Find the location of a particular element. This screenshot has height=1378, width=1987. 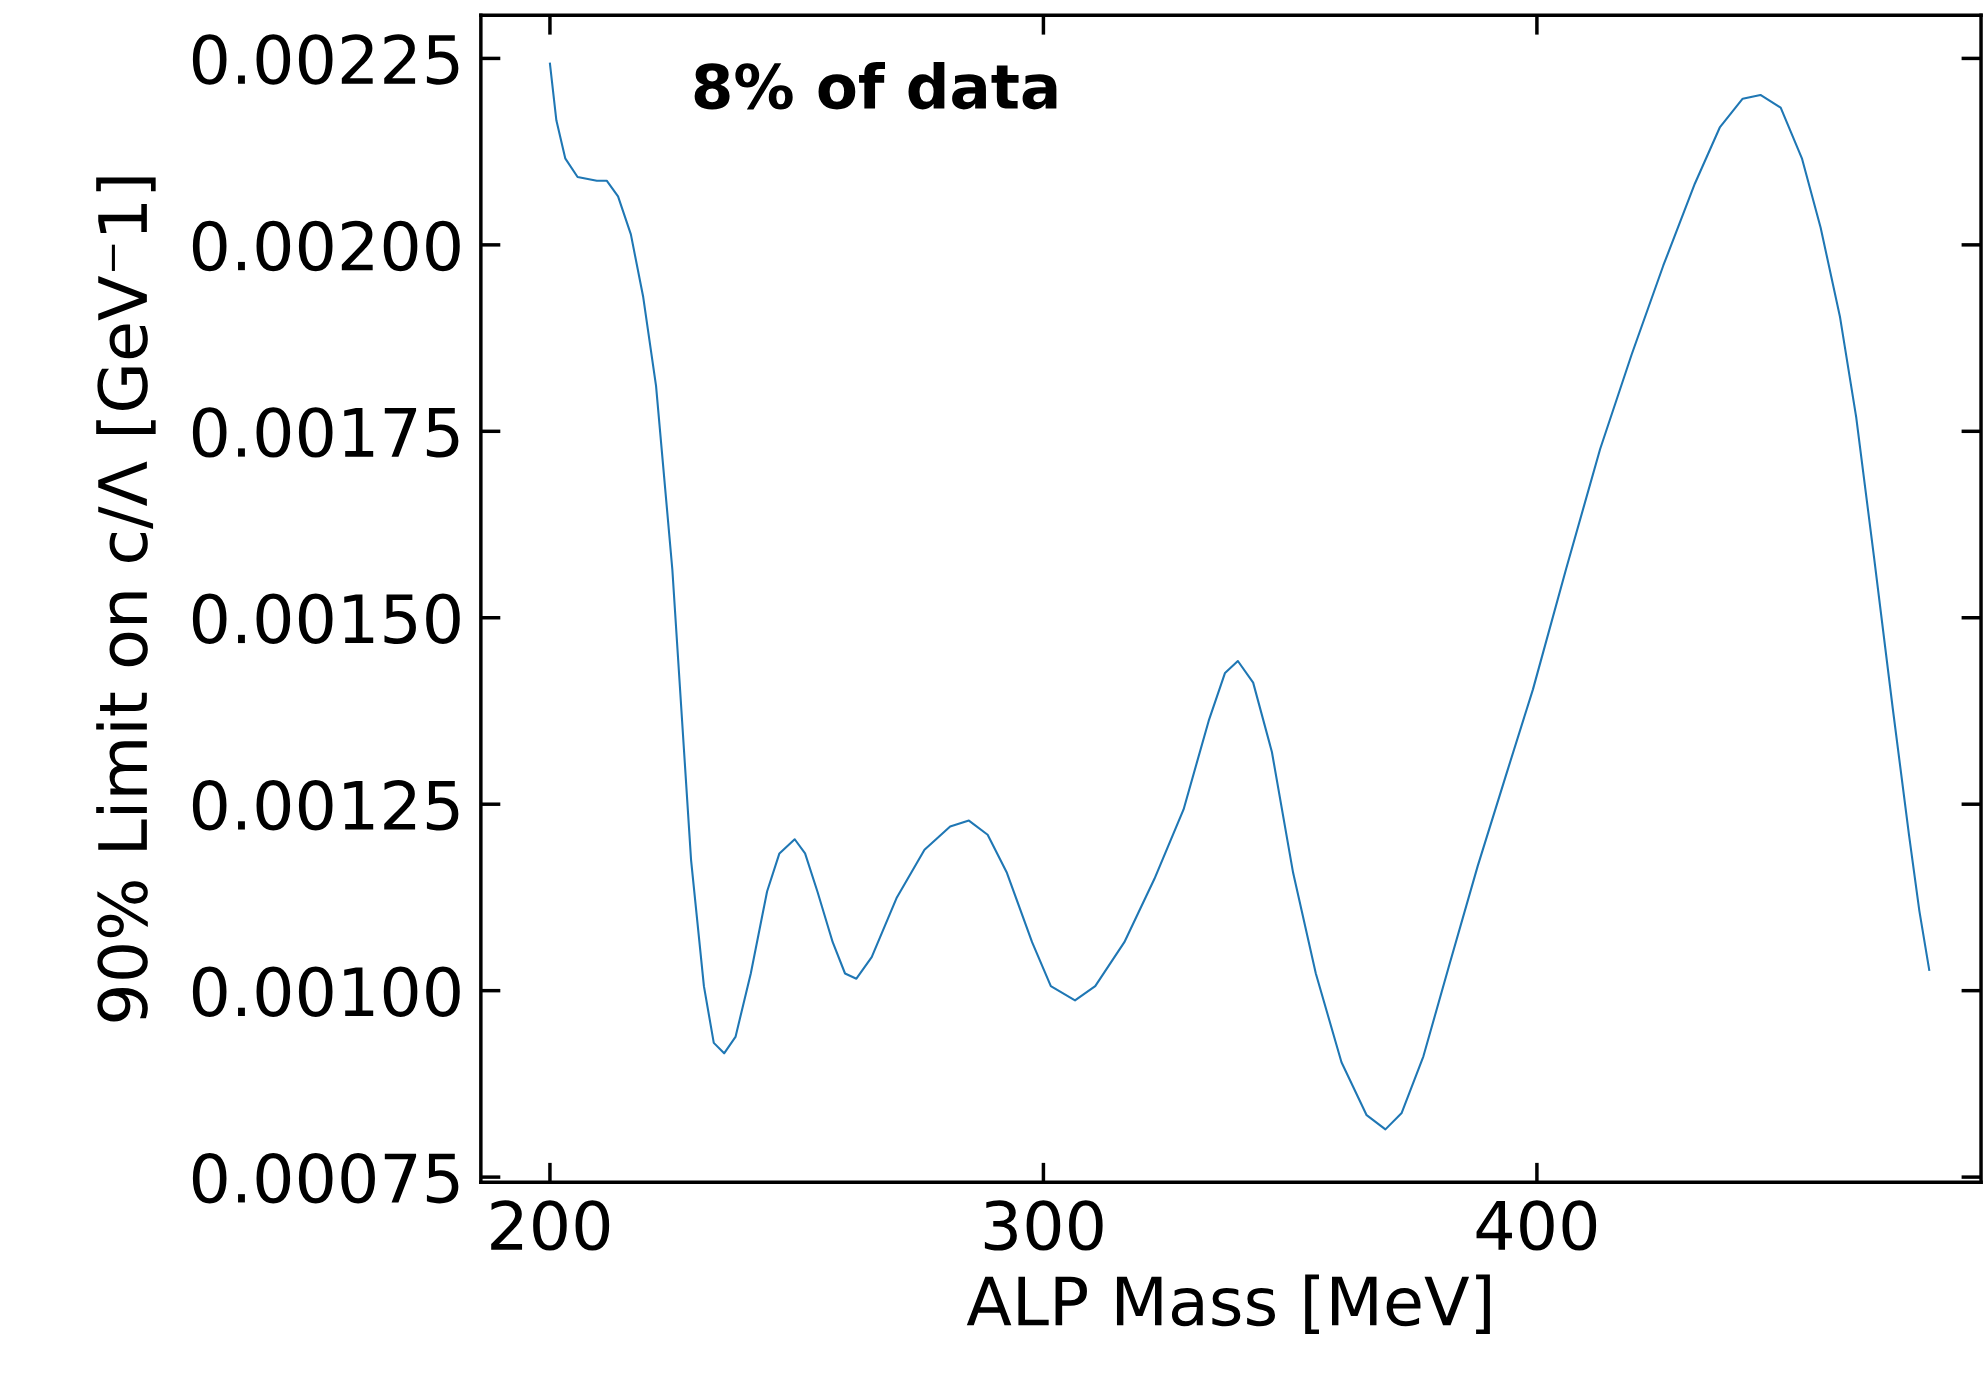

x-tick-label: 300 is located at coordinates (1043, 1225).